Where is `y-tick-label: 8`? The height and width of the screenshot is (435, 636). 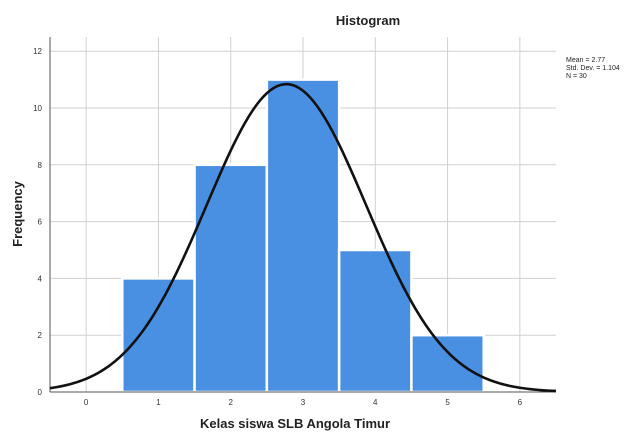 y-tick-label: 8 is located at coordinates (40, 165).